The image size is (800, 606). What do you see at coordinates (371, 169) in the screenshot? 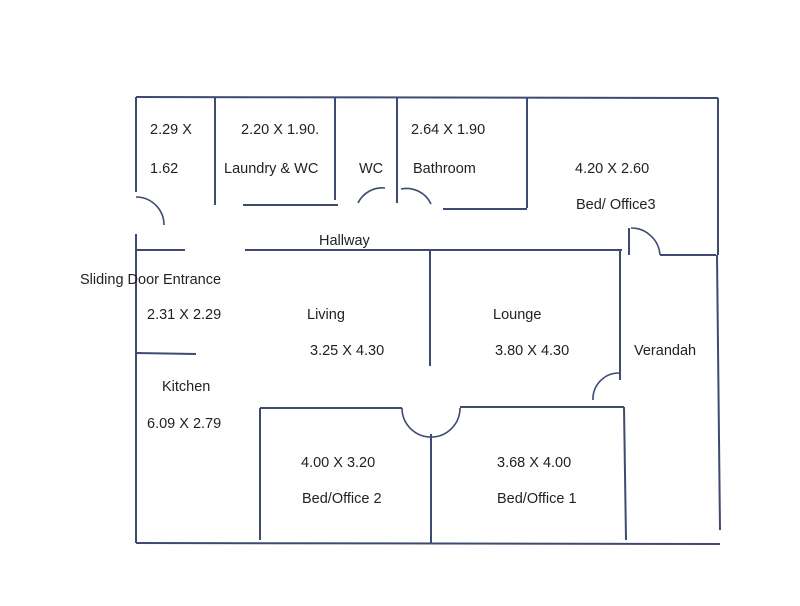
I see `wc-name: WC` at bounding box center [371, 169].